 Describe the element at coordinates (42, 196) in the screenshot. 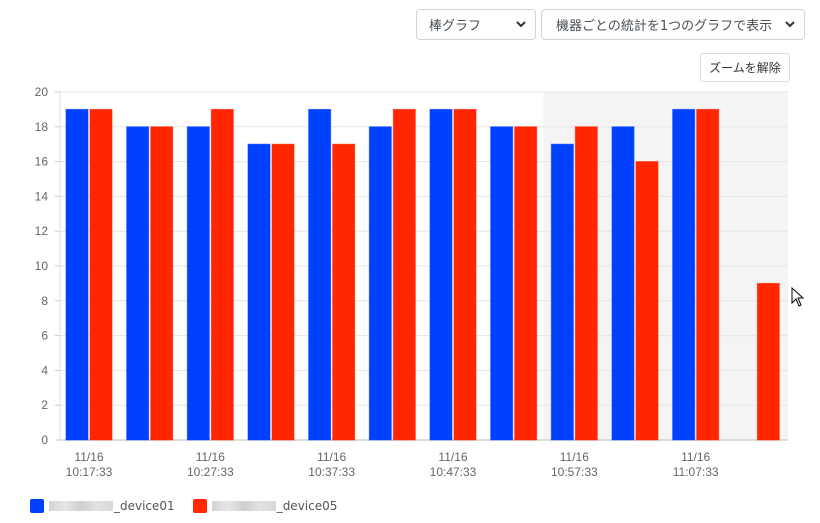

I see `y-tick-label: 14` at that location.